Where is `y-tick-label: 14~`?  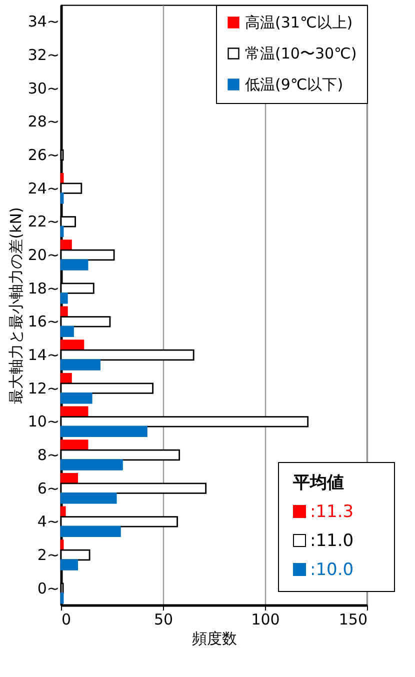 y-tick-label: 14~ is located at coordinates (44, 355).